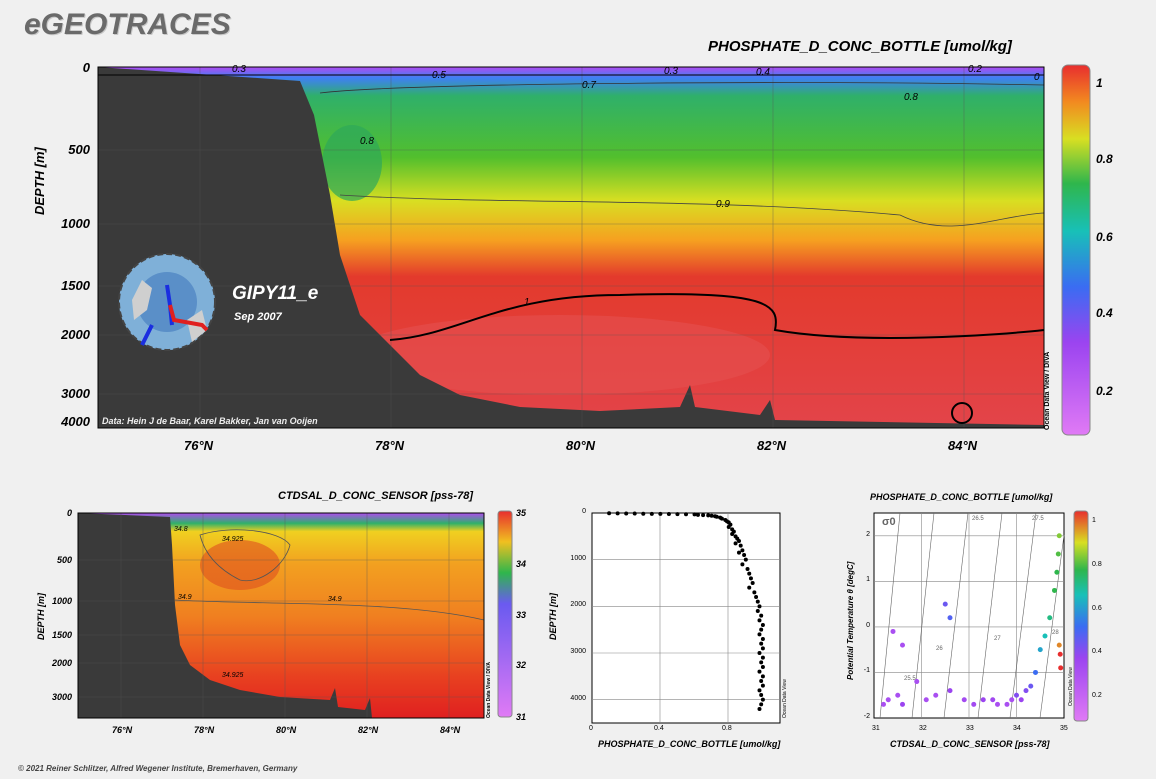 This screenshot has height=779, width=1156. What do you see at coordinates (199, 445) in the screenshot?
I see `main-xtick-0: 76°N` at bounding box center [199, 445].